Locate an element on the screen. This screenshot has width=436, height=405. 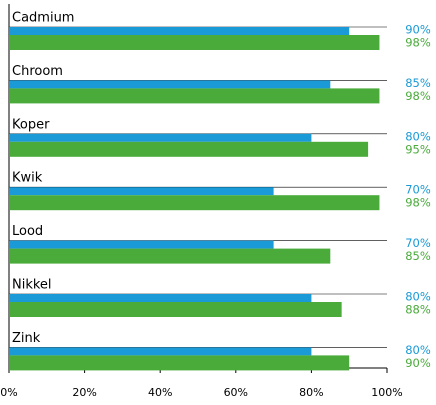
value-label: 95% is located at coordinates (418, 149).